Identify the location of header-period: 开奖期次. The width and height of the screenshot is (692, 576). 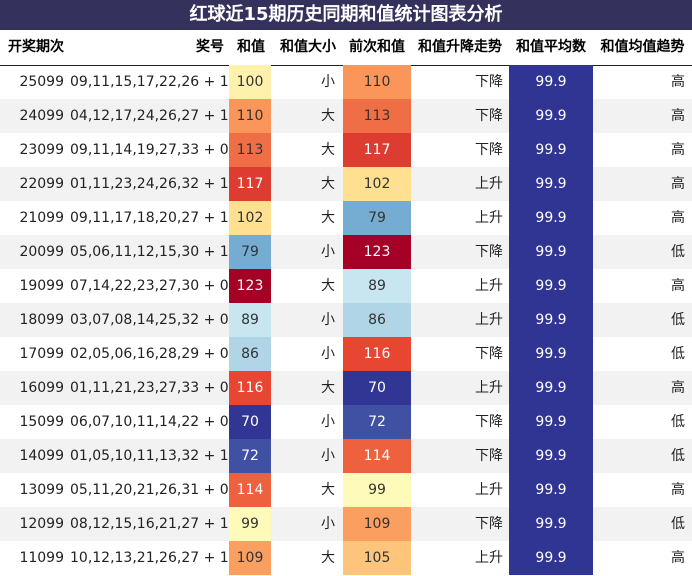
(36, 47).